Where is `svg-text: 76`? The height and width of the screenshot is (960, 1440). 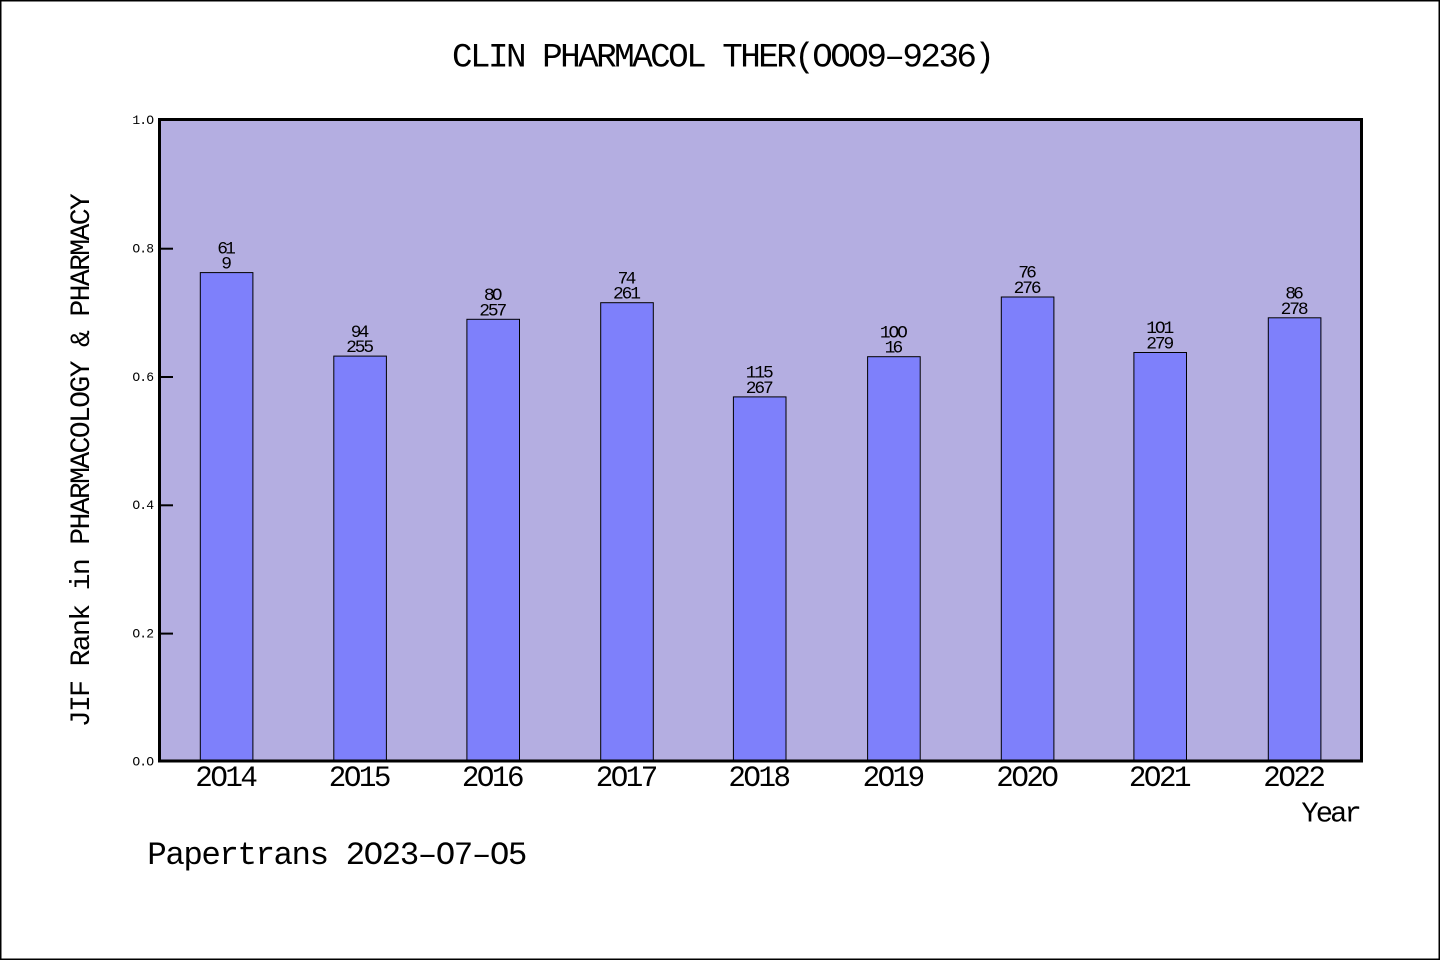 svg-text: 76 is located at coordinates (1027, 274).